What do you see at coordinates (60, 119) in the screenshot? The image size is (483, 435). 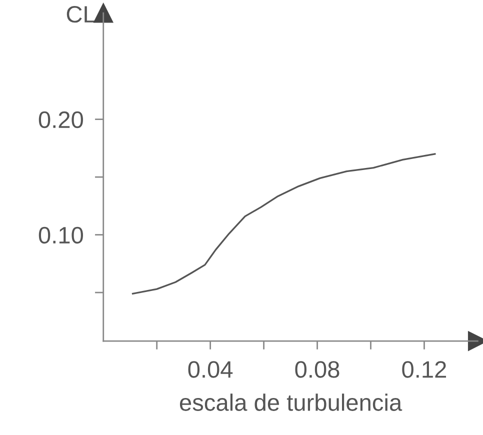 I see `y-tick-label: 0.20` at bounding box center [60, 119].